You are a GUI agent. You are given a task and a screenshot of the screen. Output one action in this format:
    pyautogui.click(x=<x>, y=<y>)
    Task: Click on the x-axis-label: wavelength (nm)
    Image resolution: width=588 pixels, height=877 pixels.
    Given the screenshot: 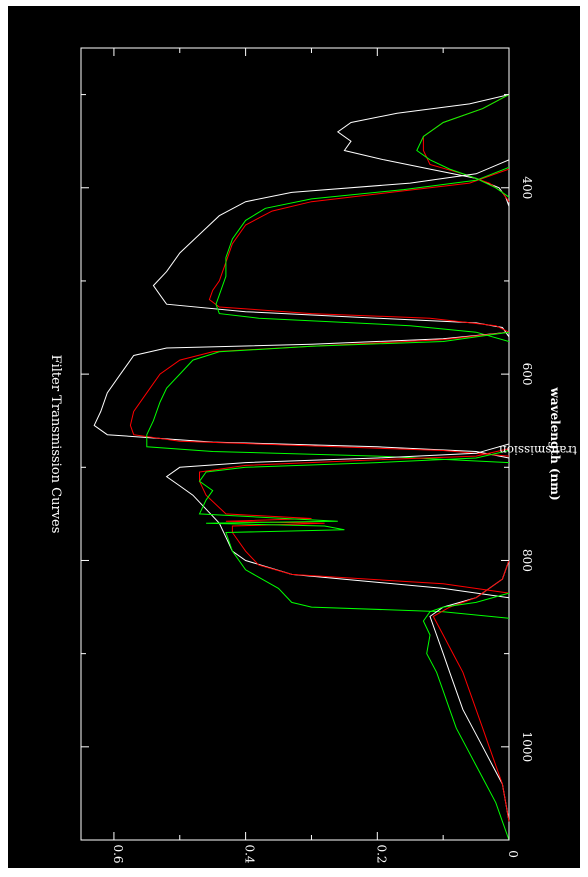 What is the action you would take?
    pyautogui.click(x=555, y=443)
    